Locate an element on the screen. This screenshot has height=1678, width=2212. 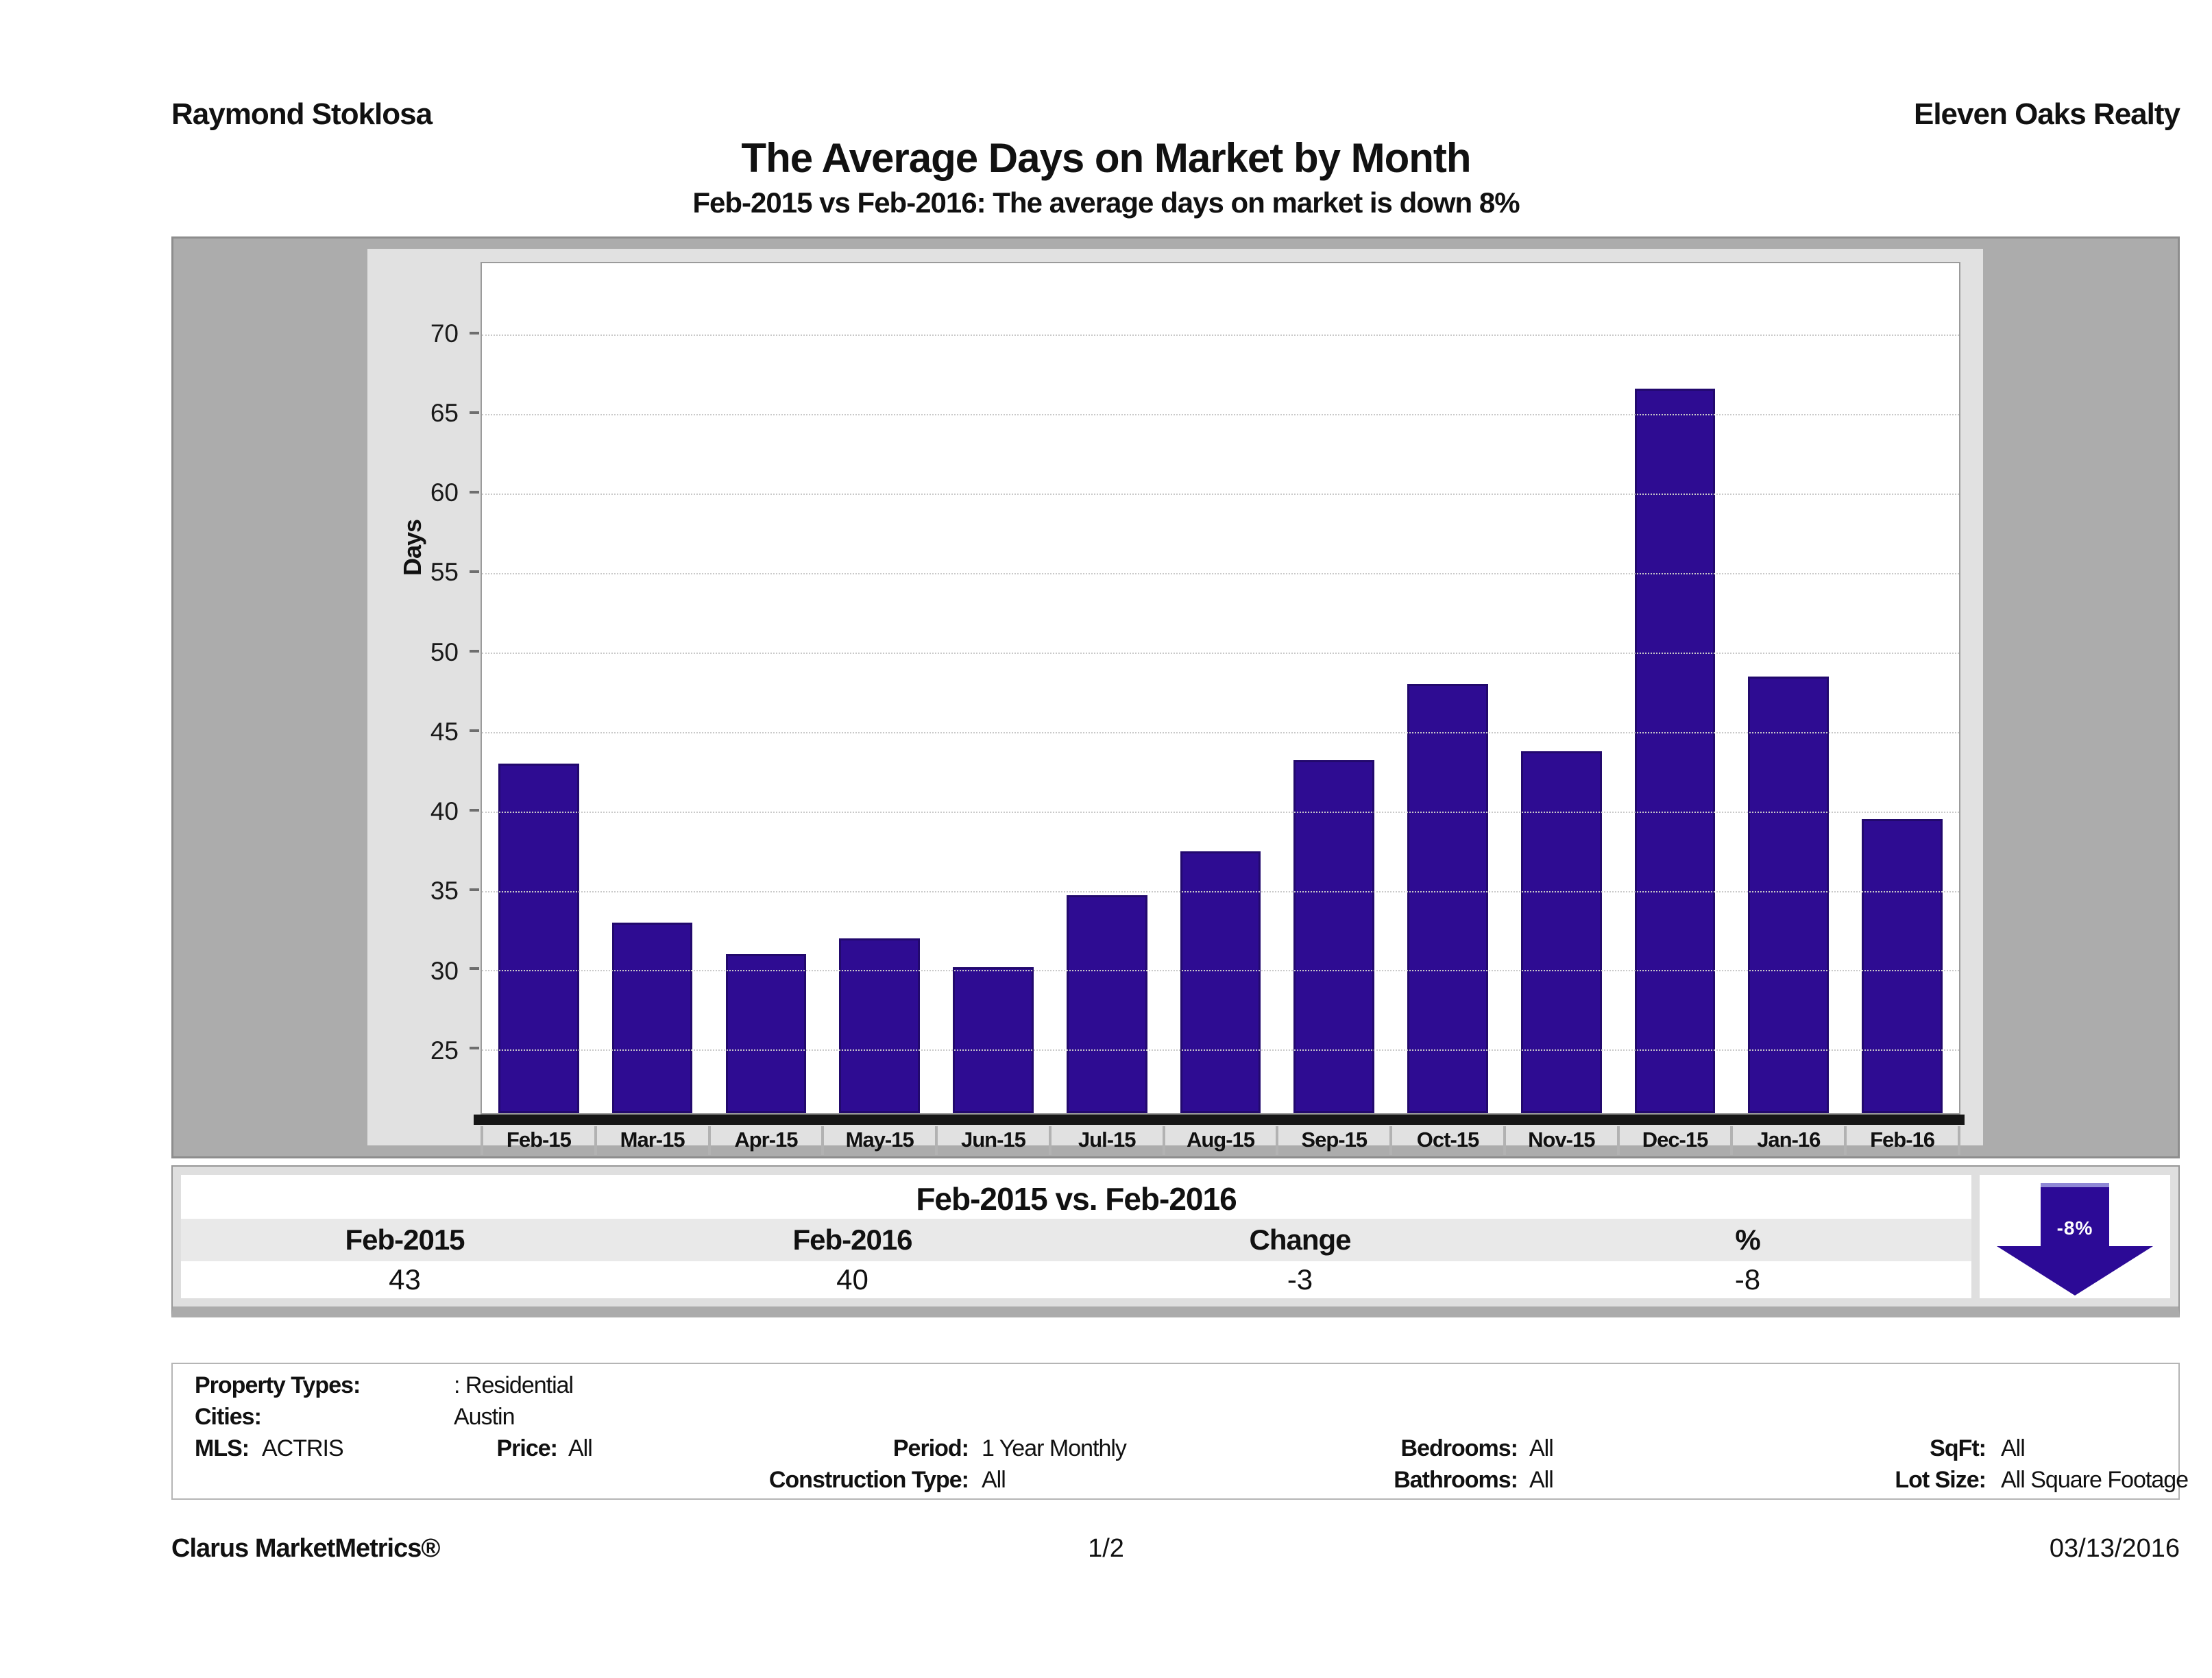
x-tick-label-Jul-15: Jul-15 is located at coordinates (1105, 1140).